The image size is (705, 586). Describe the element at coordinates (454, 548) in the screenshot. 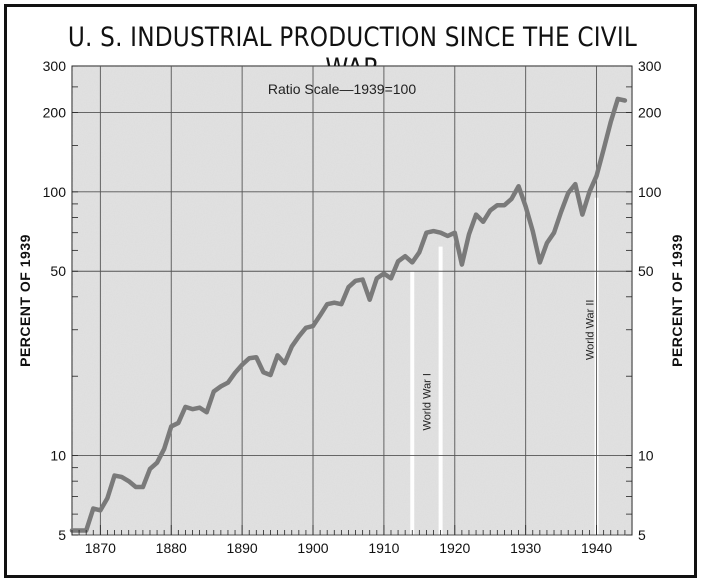

I see `x-tick-label: 1920` at that location.